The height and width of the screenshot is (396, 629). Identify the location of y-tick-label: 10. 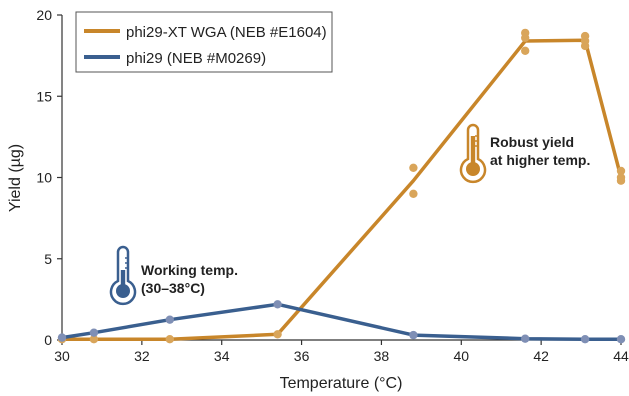
(44, 178).